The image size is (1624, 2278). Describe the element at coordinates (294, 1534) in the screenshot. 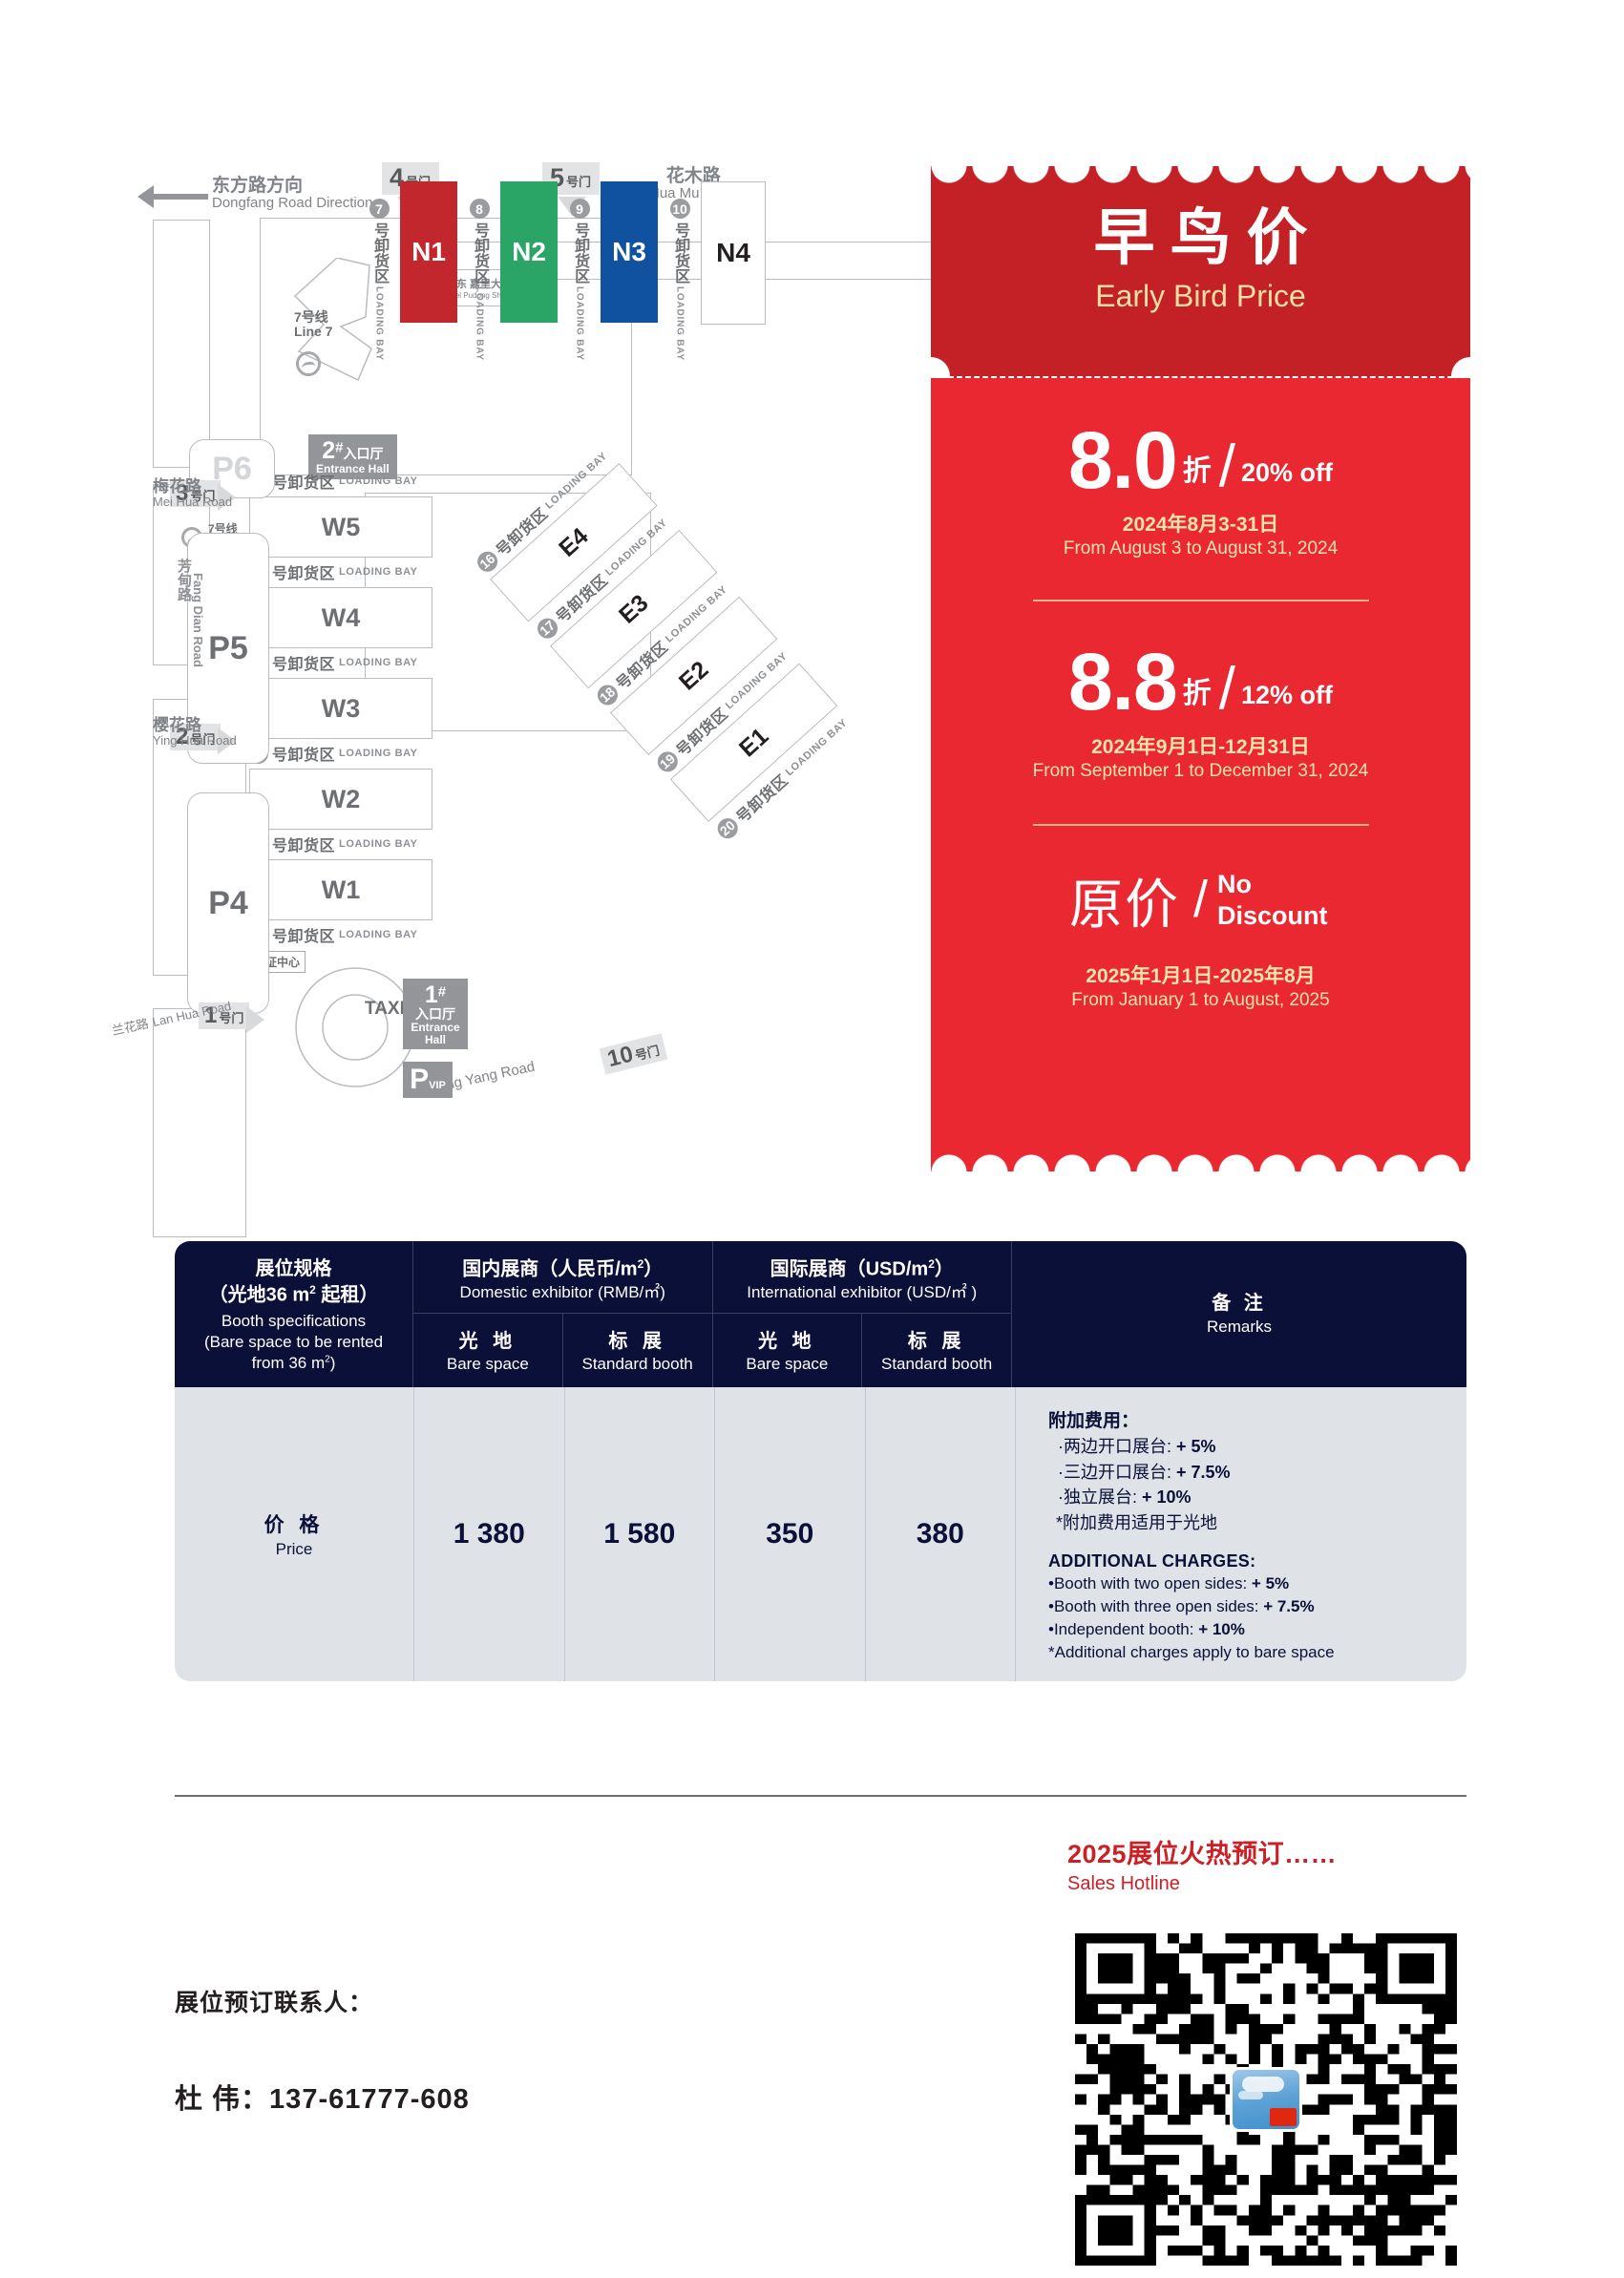

I see `row-label-price: 价 格 Price` at that location.